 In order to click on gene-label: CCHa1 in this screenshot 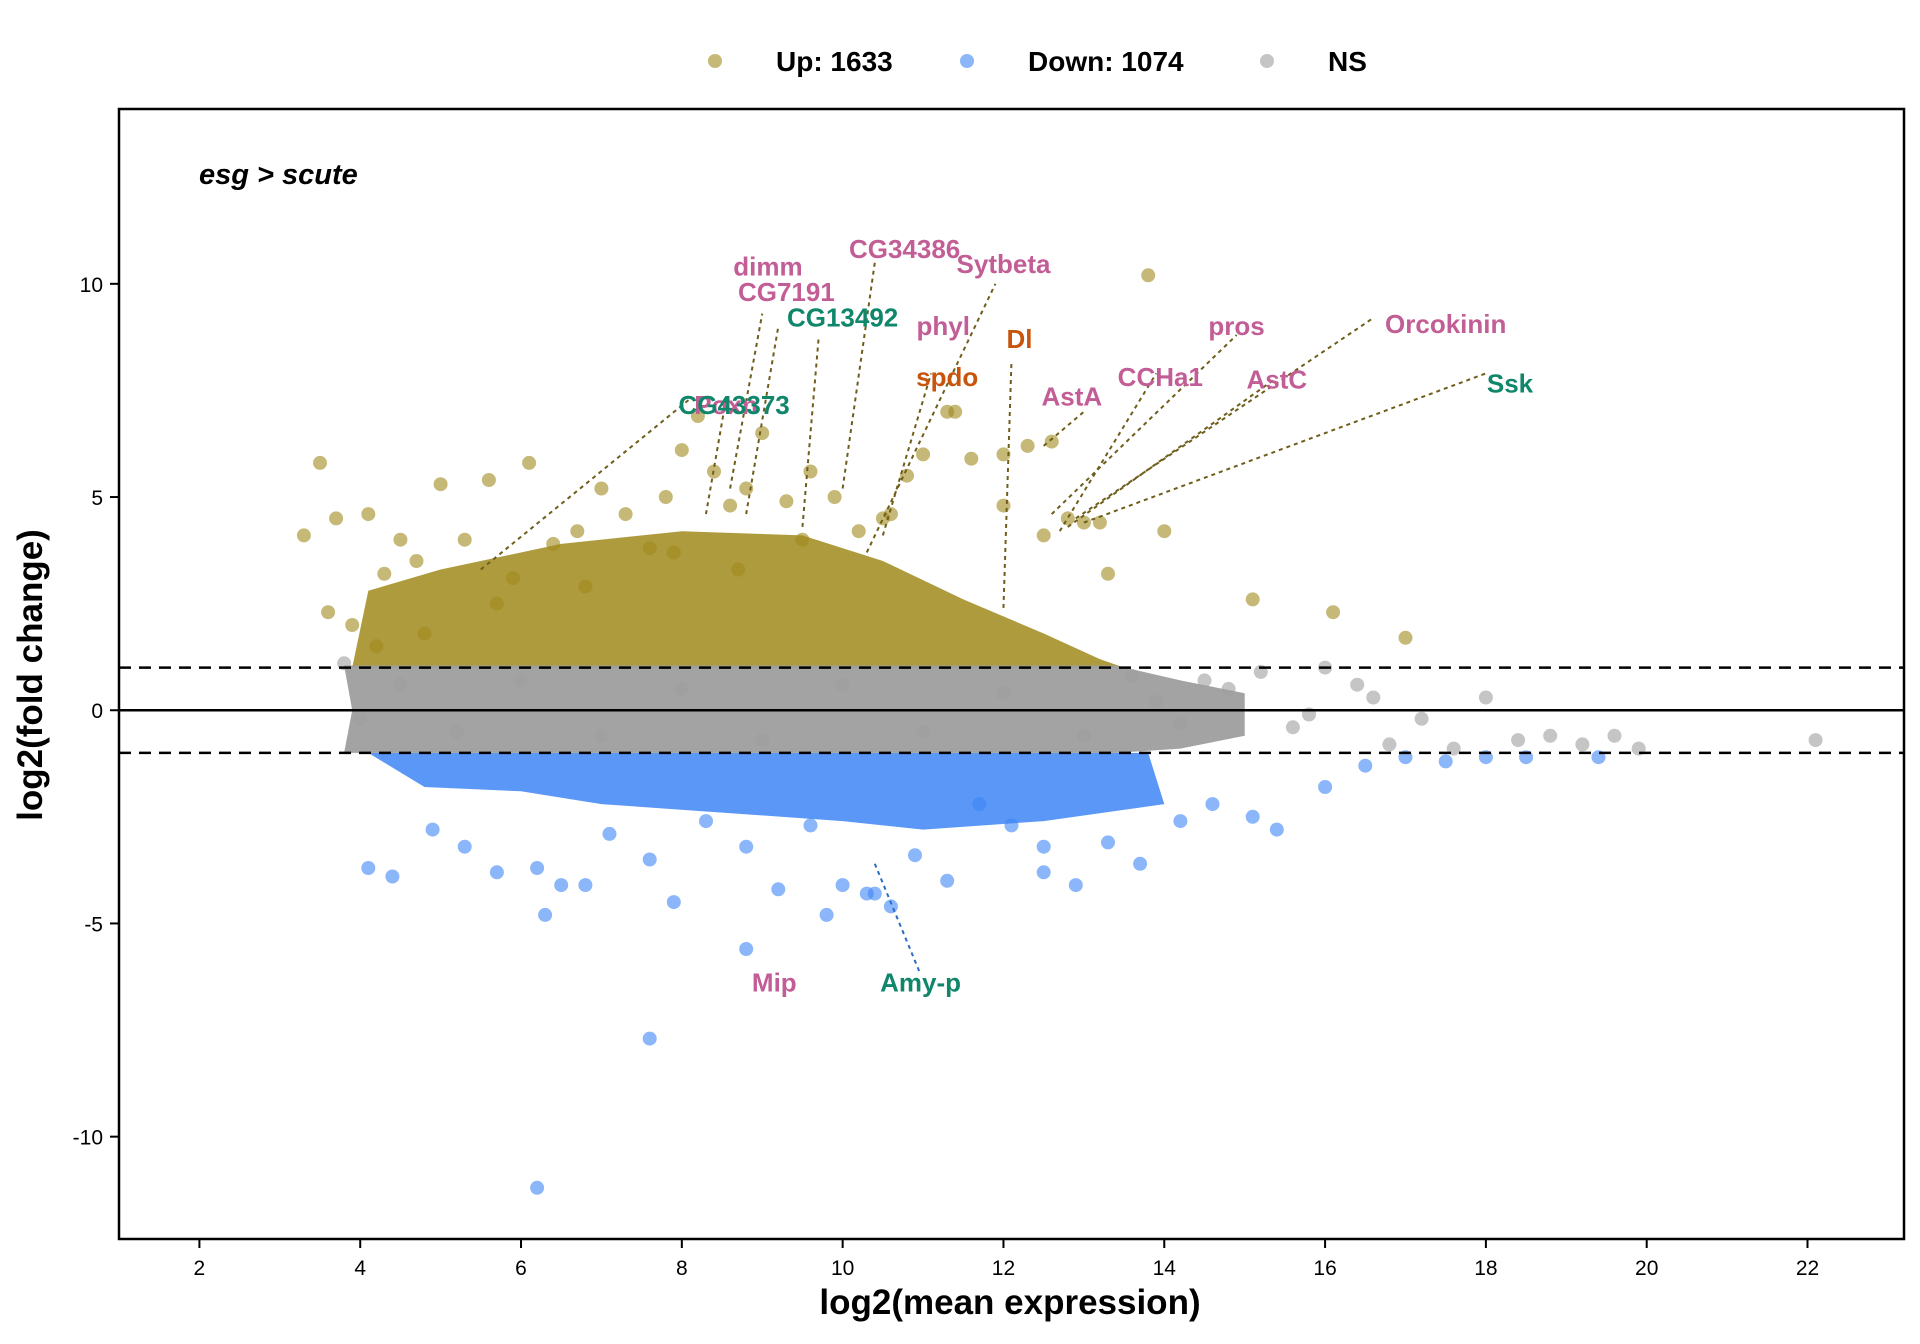, I will do `click(1160, 377)`.